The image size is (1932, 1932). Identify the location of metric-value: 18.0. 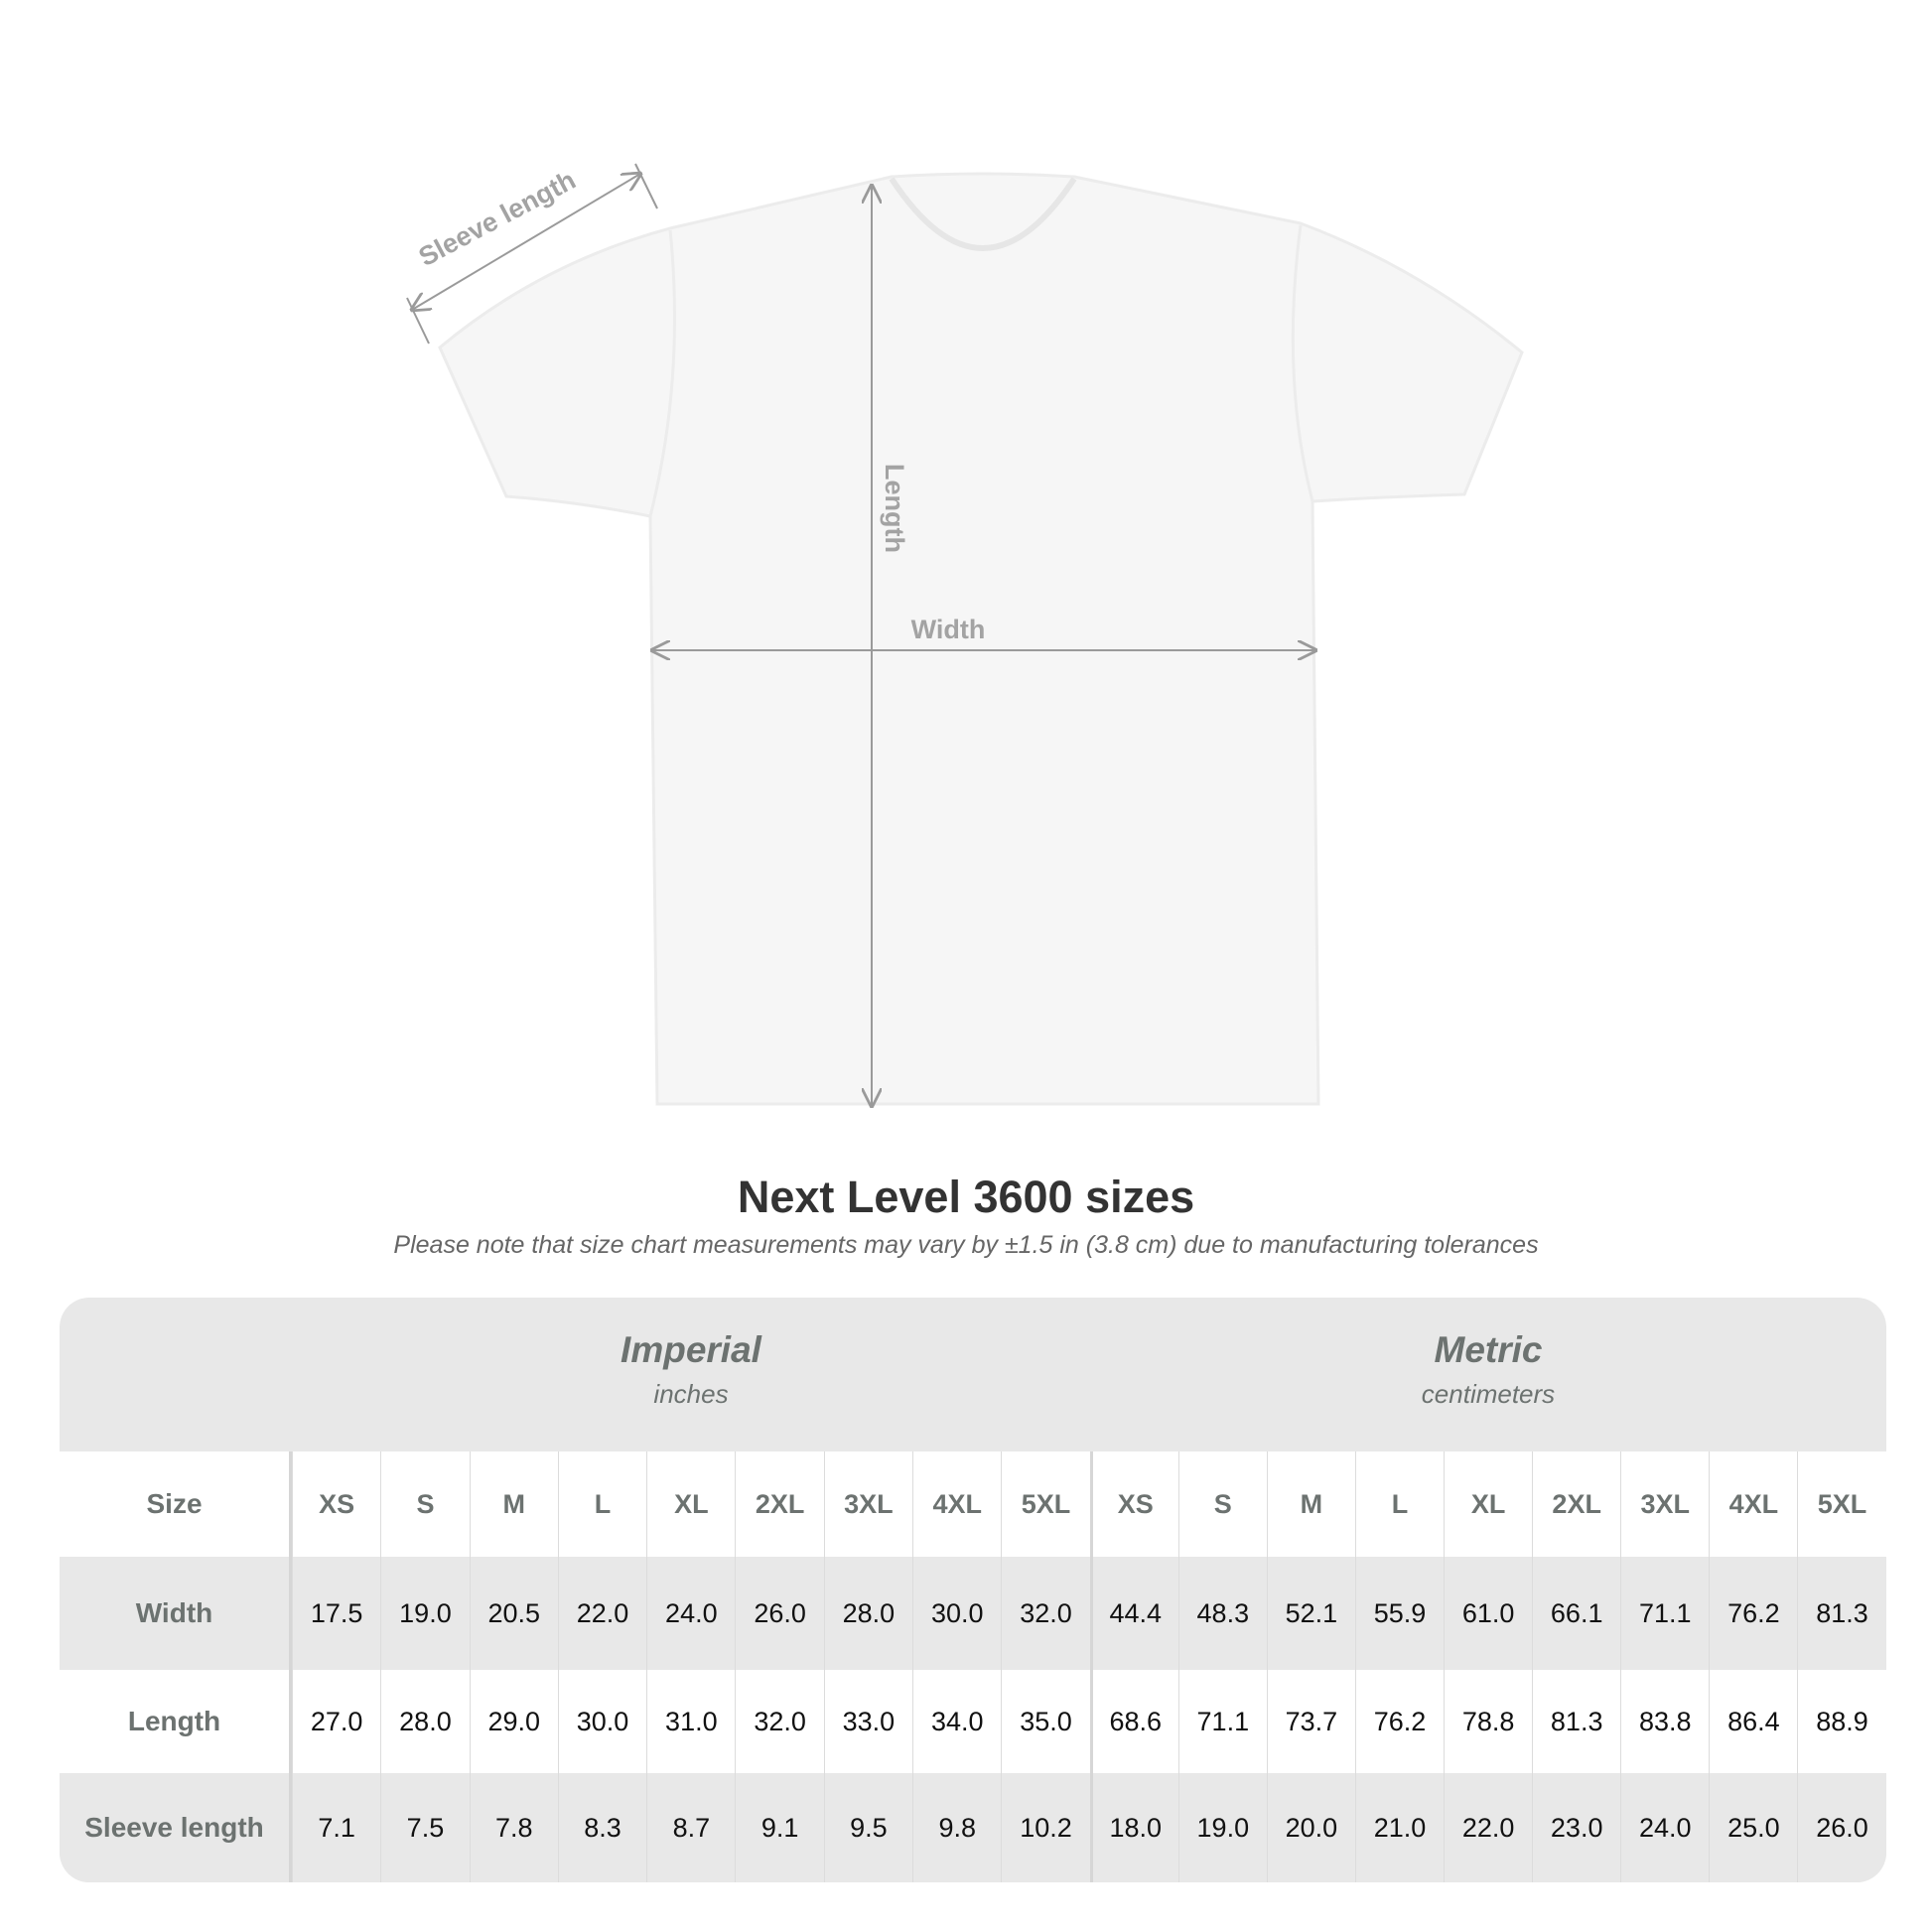
(1133, 1828).